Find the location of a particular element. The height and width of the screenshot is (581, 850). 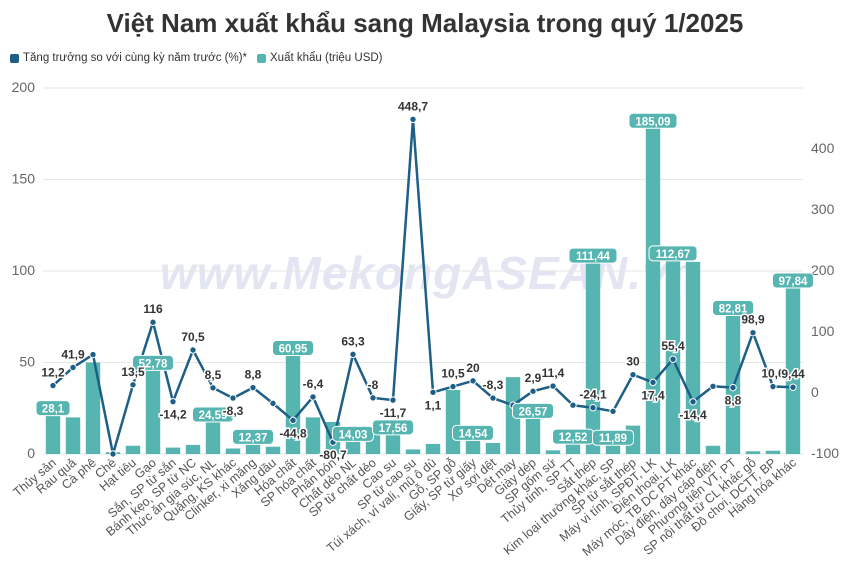

line-value-label: 13,5 is located at coordinates (133, 372).